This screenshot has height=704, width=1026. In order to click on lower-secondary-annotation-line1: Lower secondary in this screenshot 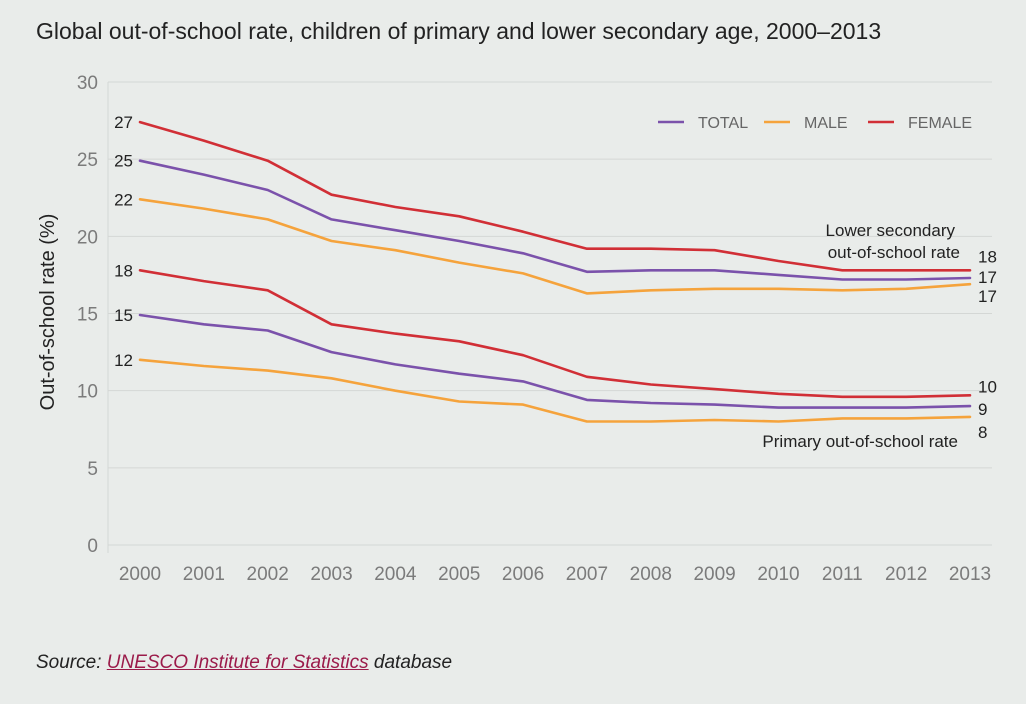, I will do `click(891, 230)`.